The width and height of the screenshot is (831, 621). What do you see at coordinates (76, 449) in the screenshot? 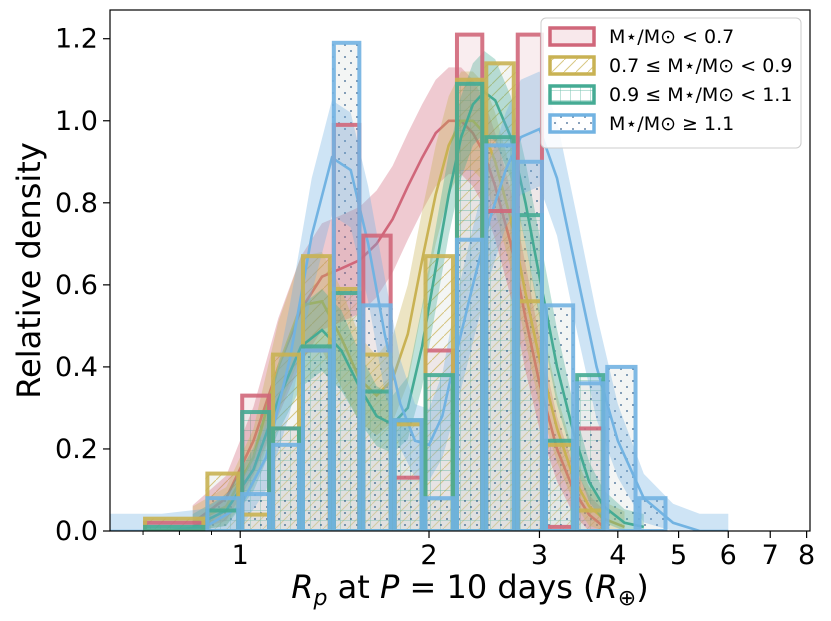
I see `y-tick-label-0.2: 0.2` at bounding box center [76, 449].